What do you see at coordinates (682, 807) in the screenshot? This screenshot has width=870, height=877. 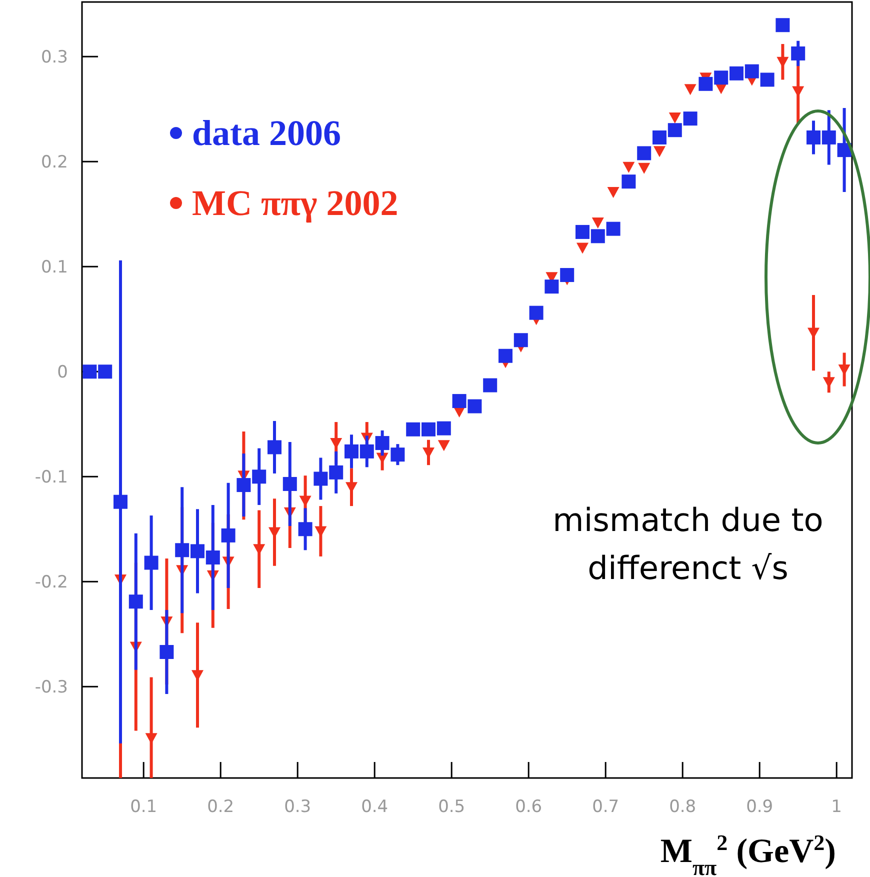 I see `x-tick-label: 0.8` at bounding box center [682, 807].